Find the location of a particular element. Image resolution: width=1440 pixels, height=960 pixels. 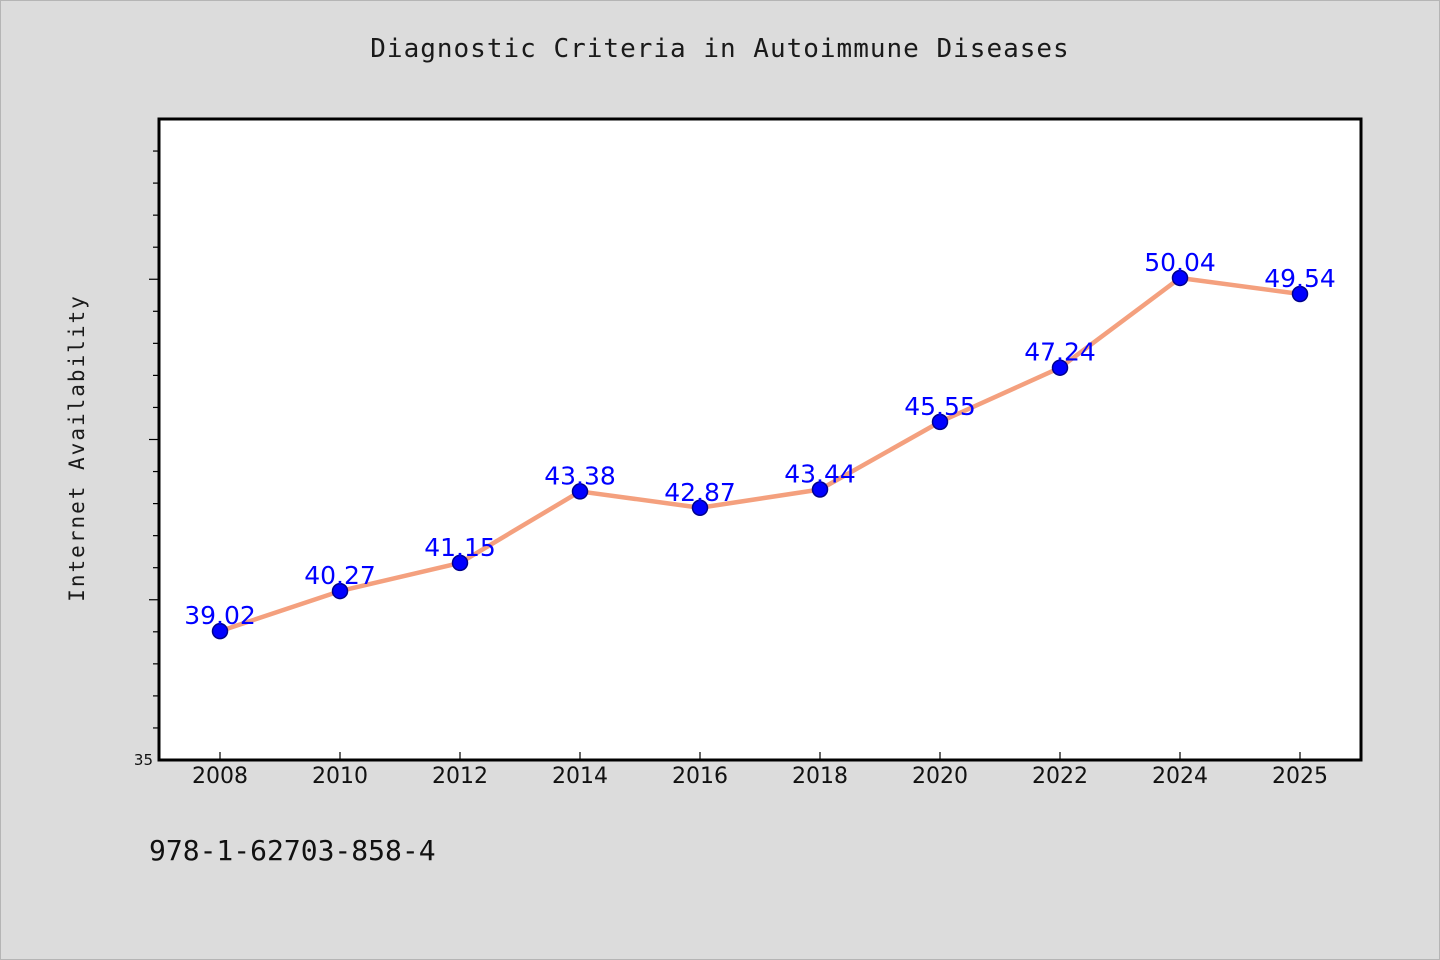

x-tick-label: 2020 is located at coordinates (940, 776).